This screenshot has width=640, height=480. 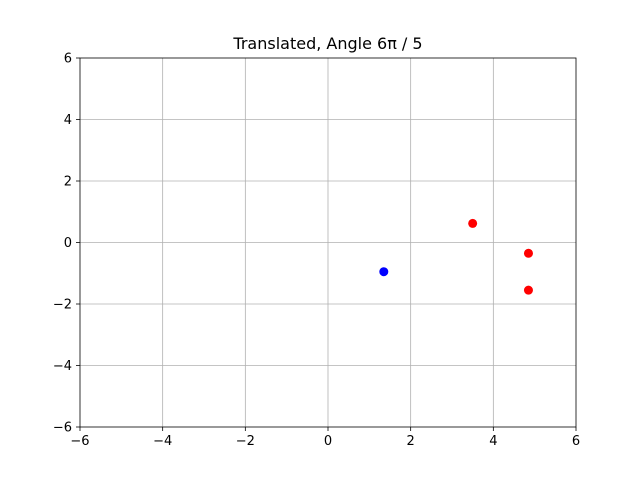 I want to click on y-tick-label: 6, so click(x=68, y=59).